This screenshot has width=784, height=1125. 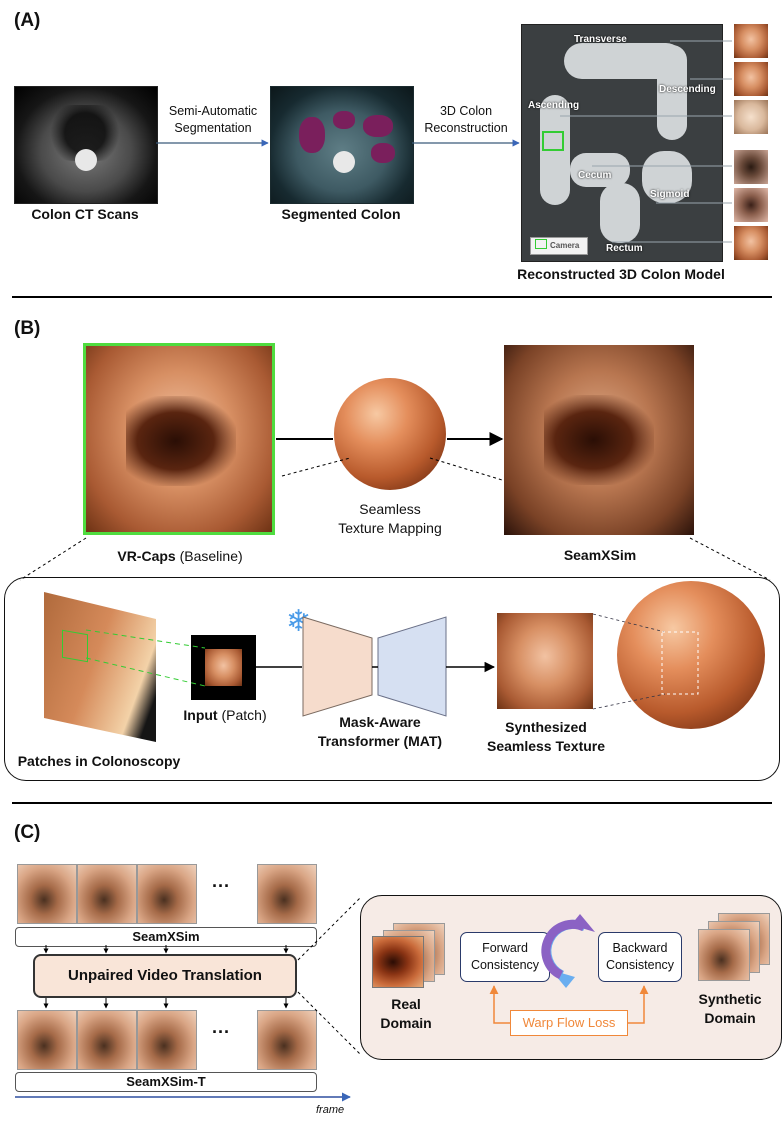 What do you see at coordinates (166, 1082) in the screenshot?
I see `seamxsim-t-bar: SeamXSim-T` at bounding box center [166, 1082].